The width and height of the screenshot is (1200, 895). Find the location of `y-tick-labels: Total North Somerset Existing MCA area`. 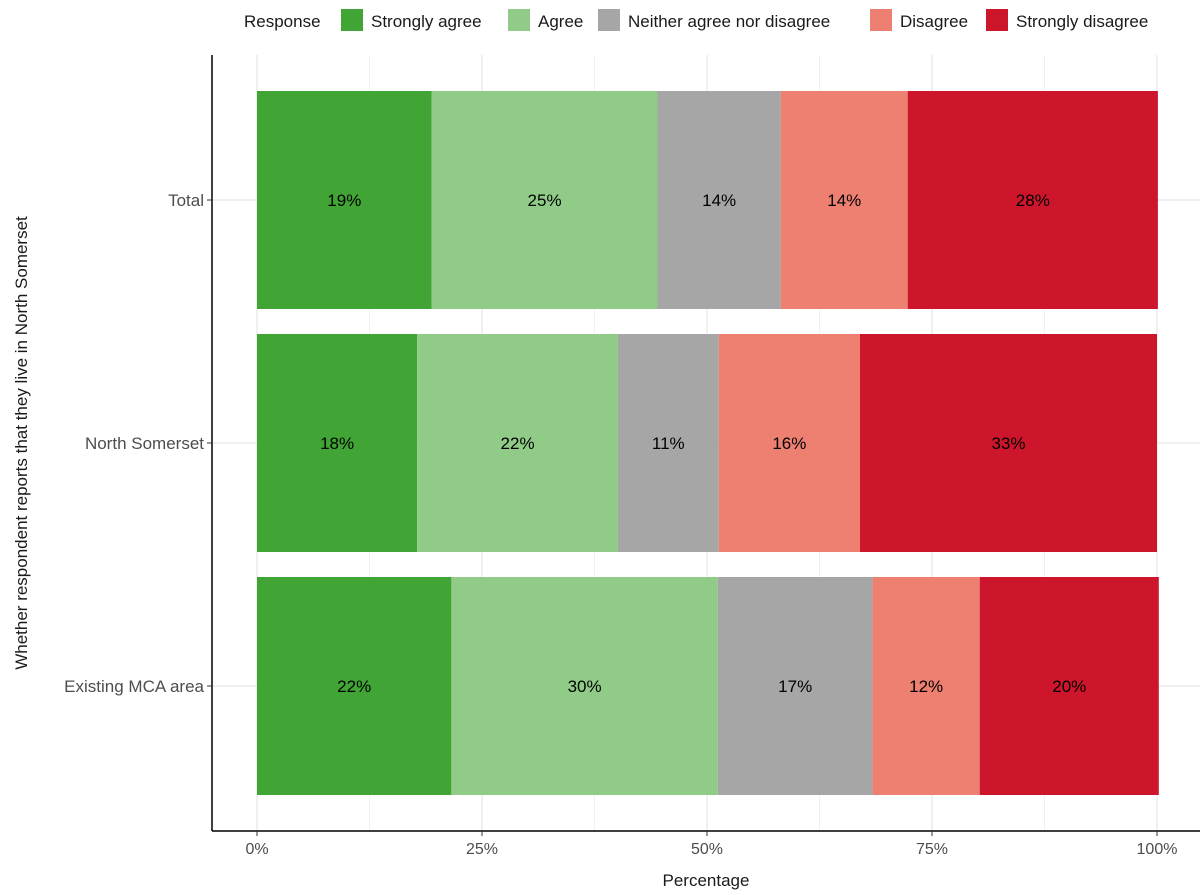

y-tick-labels: Total North Somerset Existing MCA area is located at coordinates (138, 443).